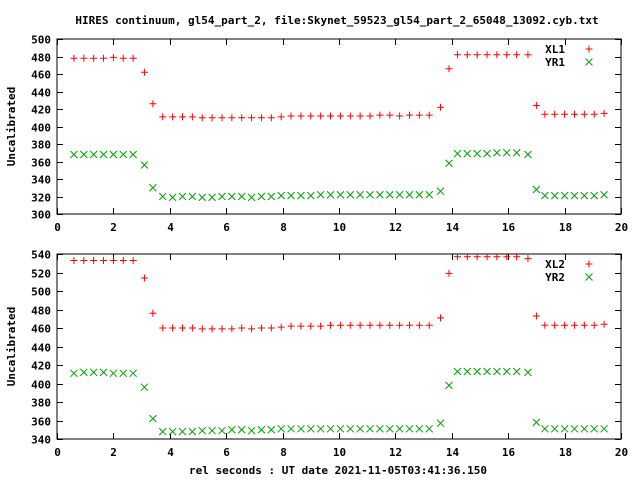 This screenshot has height=480, width=640. Describe the element at coordinates (57, 227) in the screenshot. I see `x-tick-label: 0` at that location.